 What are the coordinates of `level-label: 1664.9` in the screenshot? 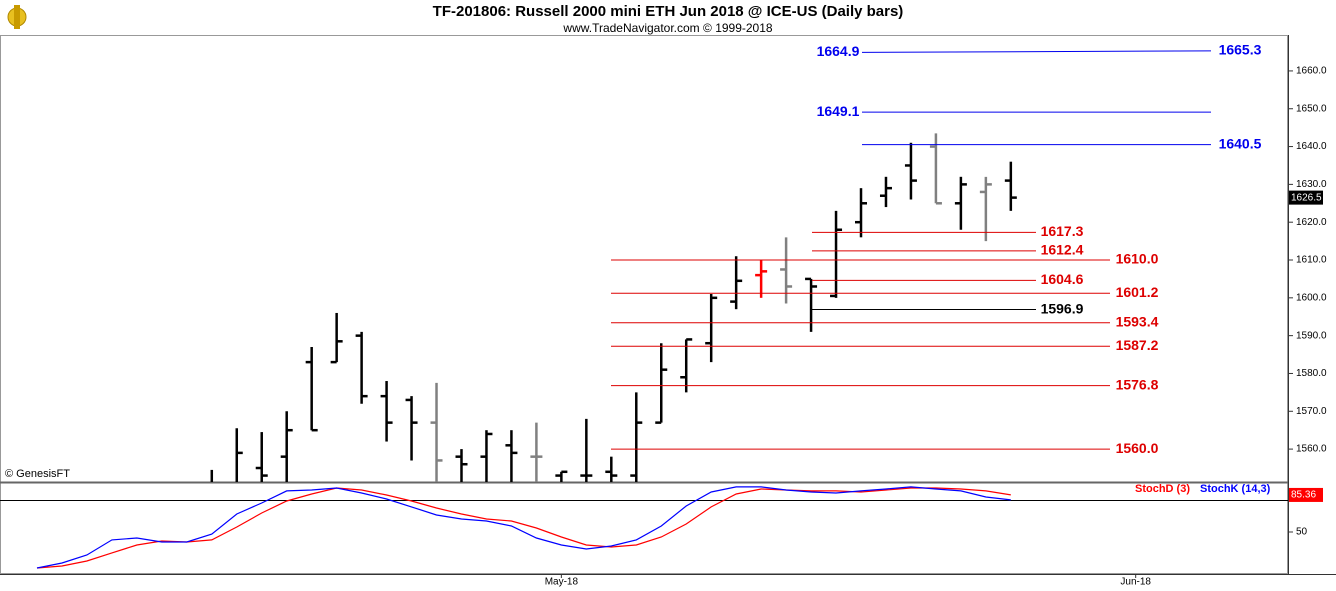 It's located at (838, 51).